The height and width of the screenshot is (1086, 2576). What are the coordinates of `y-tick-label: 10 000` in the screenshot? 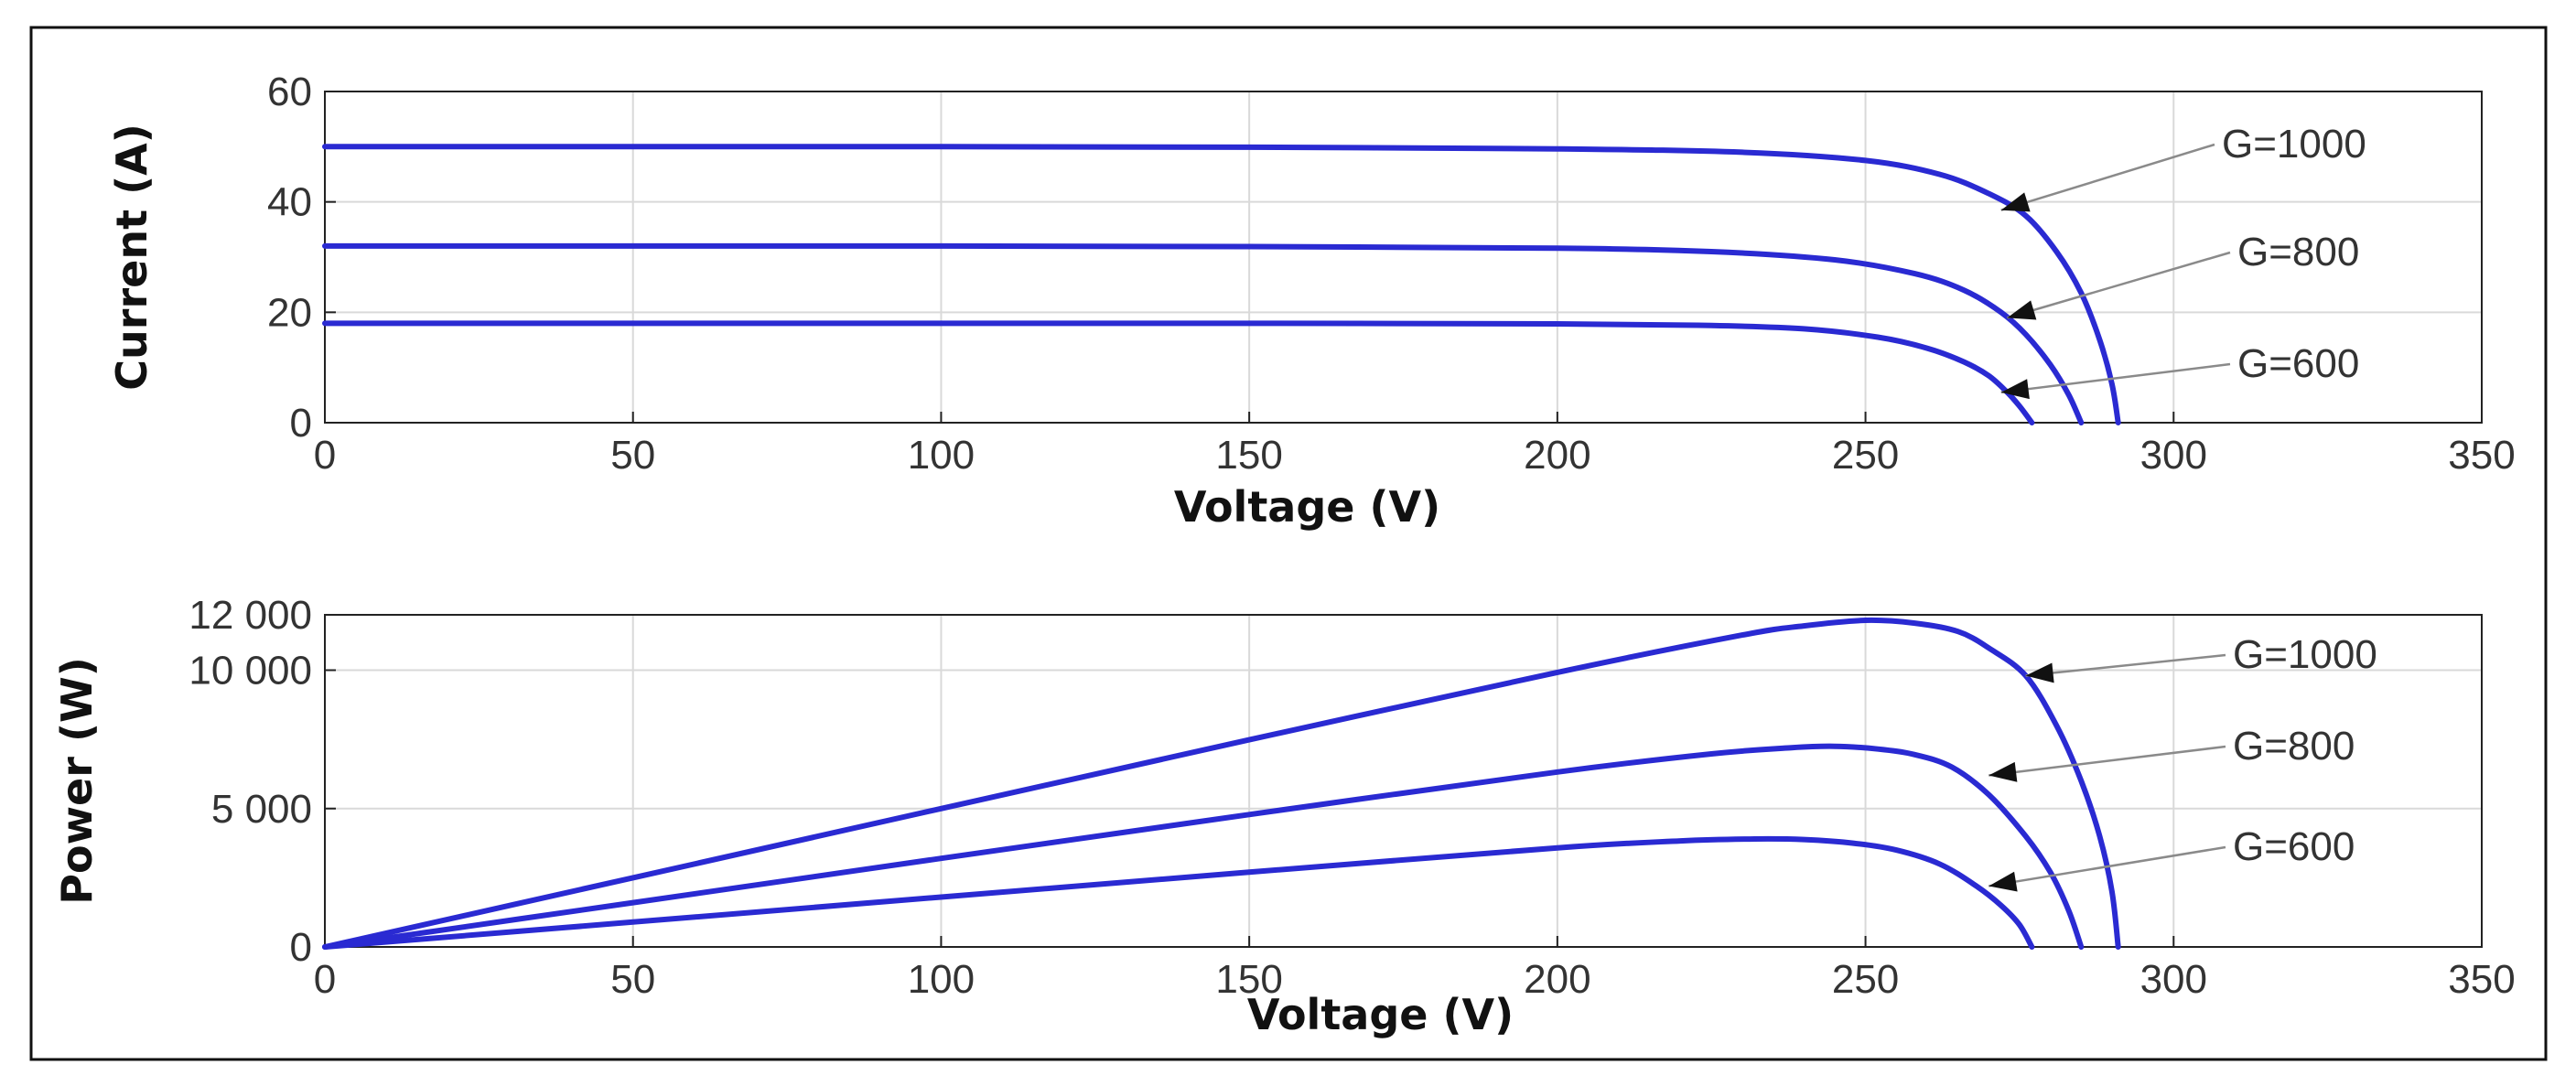 It's located at (250, 671).